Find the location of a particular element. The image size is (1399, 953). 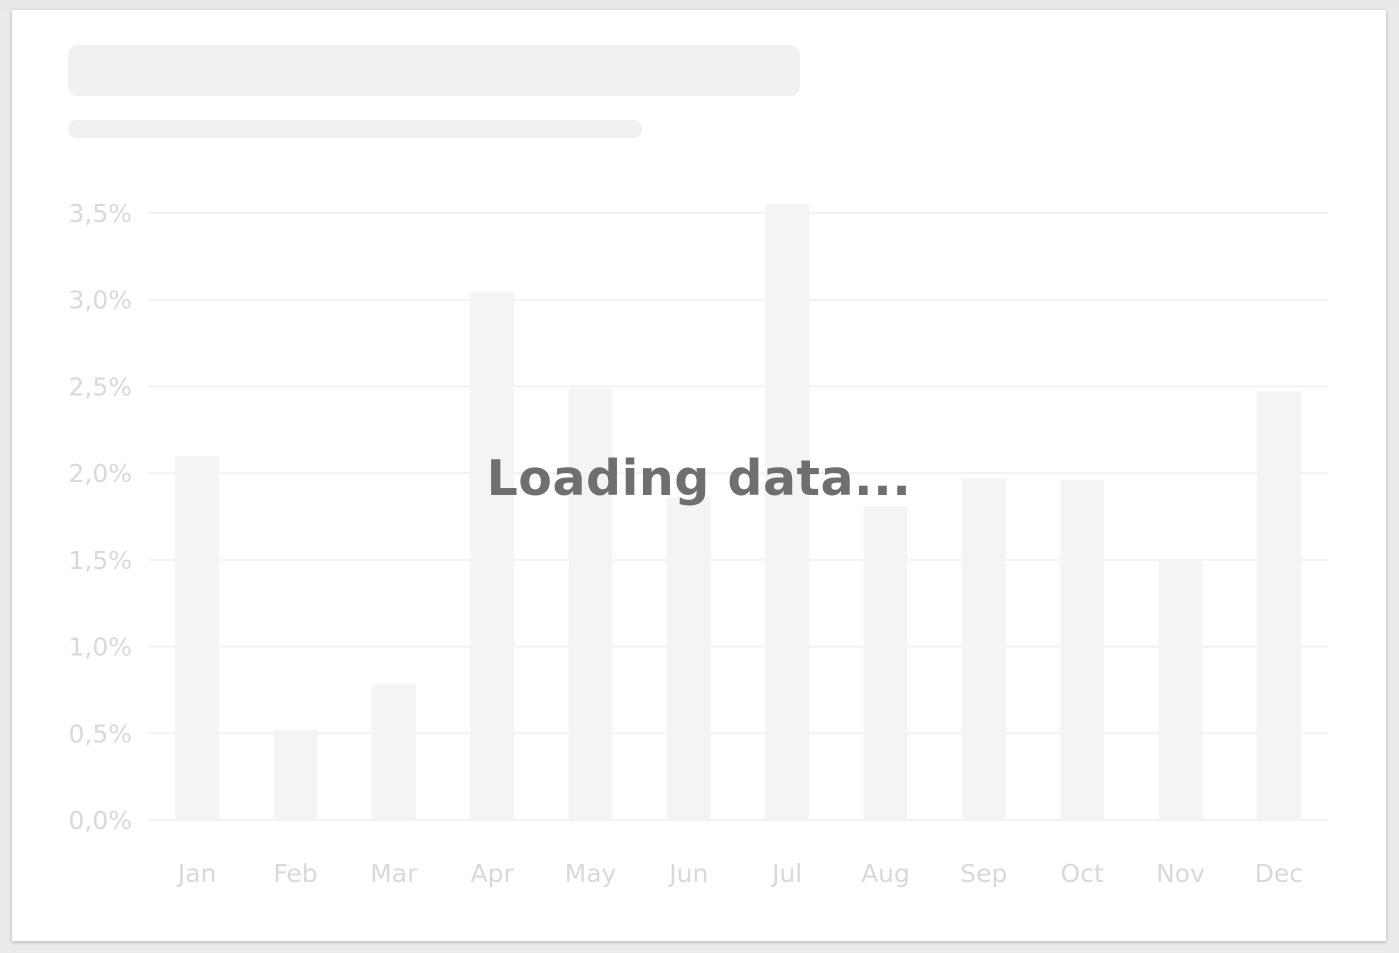

title-placeholder is located at coordinates (434, 70).